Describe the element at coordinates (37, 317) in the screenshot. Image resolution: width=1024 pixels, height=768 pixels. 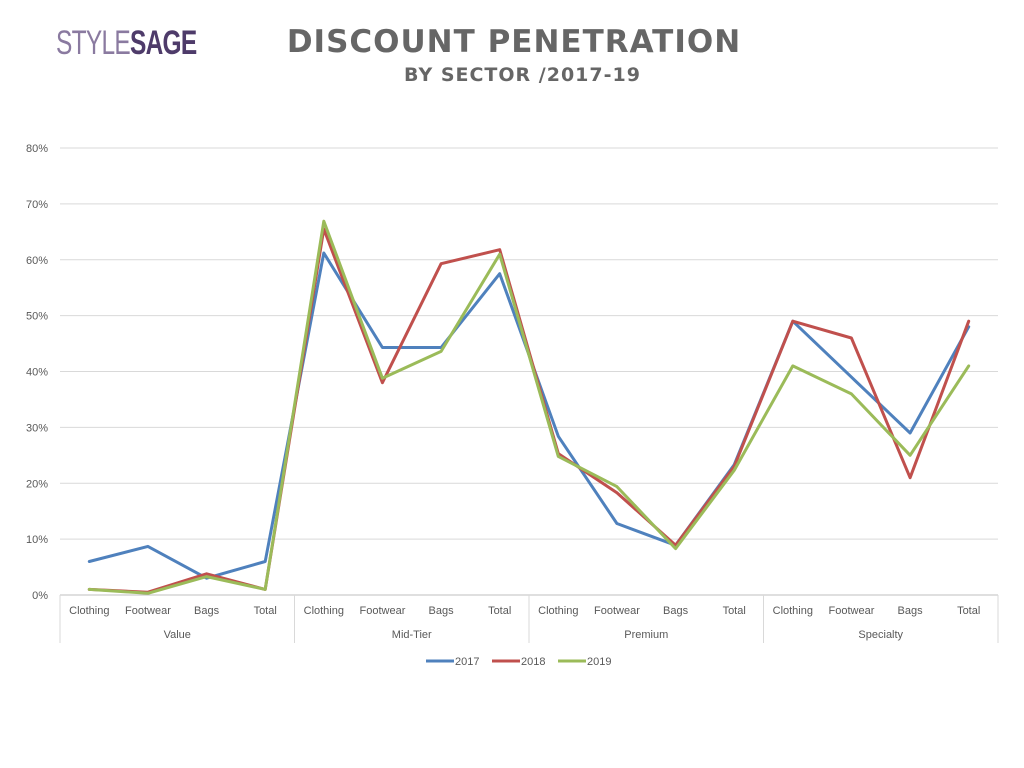
I see `y-tick-label: 50%` at that location.